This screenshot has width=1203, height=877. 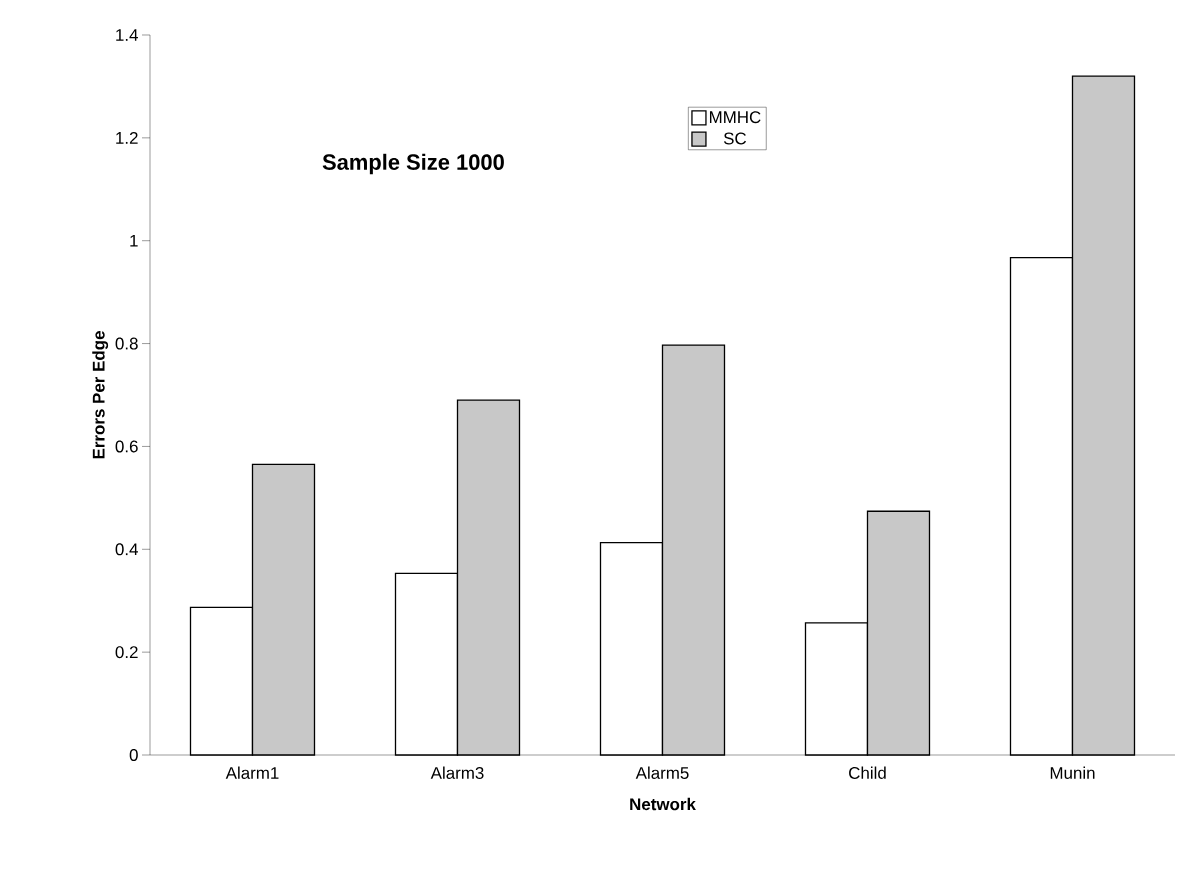 What do you see at coordinates (662, 772) in the screenshot?
I see `x-tick-label: Alarm5` at bounding box center [662, 772].